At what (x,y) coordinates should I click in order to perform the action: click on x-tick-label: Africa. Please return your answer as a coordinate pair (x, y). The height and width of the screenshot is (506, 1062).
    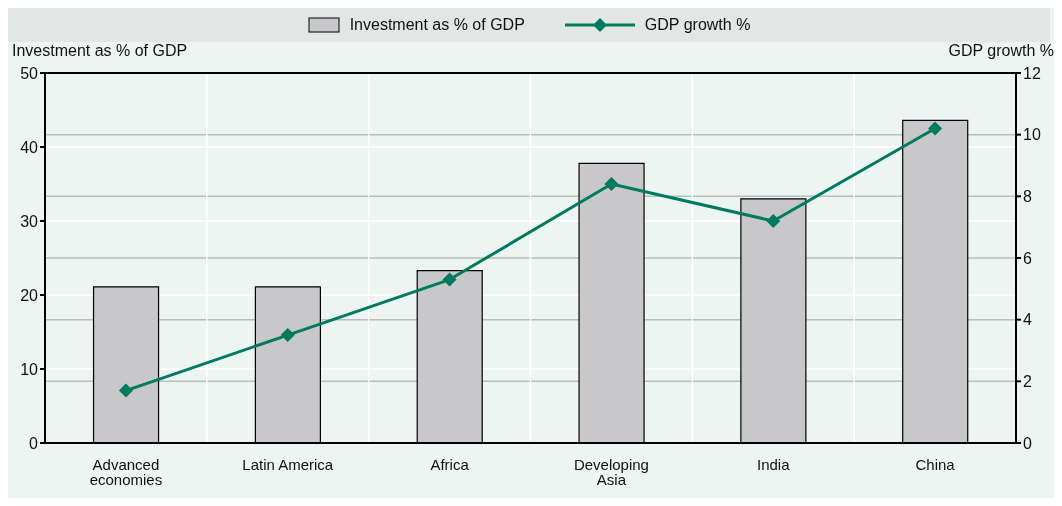
    Looking at the image, I should click on (450, 464).